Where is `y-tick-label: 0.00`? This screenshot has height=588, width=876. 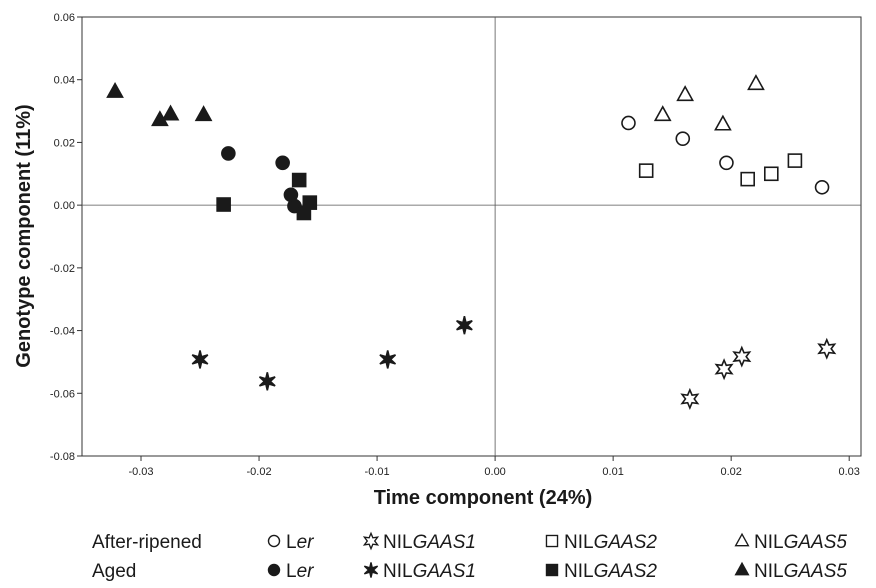 y-tick-label: 0.00 is located at coordinates (64, 206).